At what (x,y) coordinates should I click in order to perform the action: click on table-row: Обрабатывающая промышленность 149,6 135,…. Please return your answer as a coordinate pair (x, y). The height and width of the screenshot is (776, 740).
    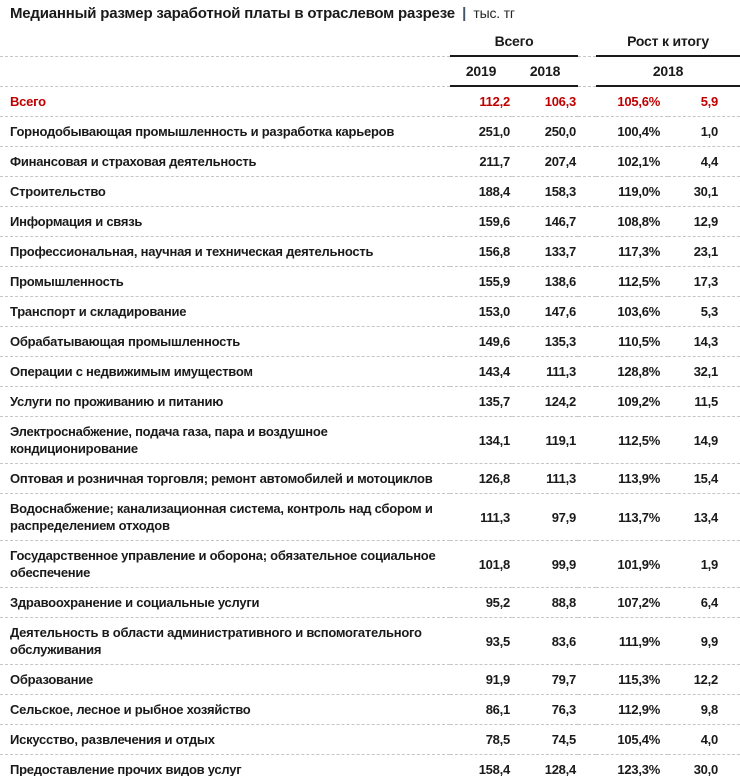
    Looking at the image, I should click on (370, 341).